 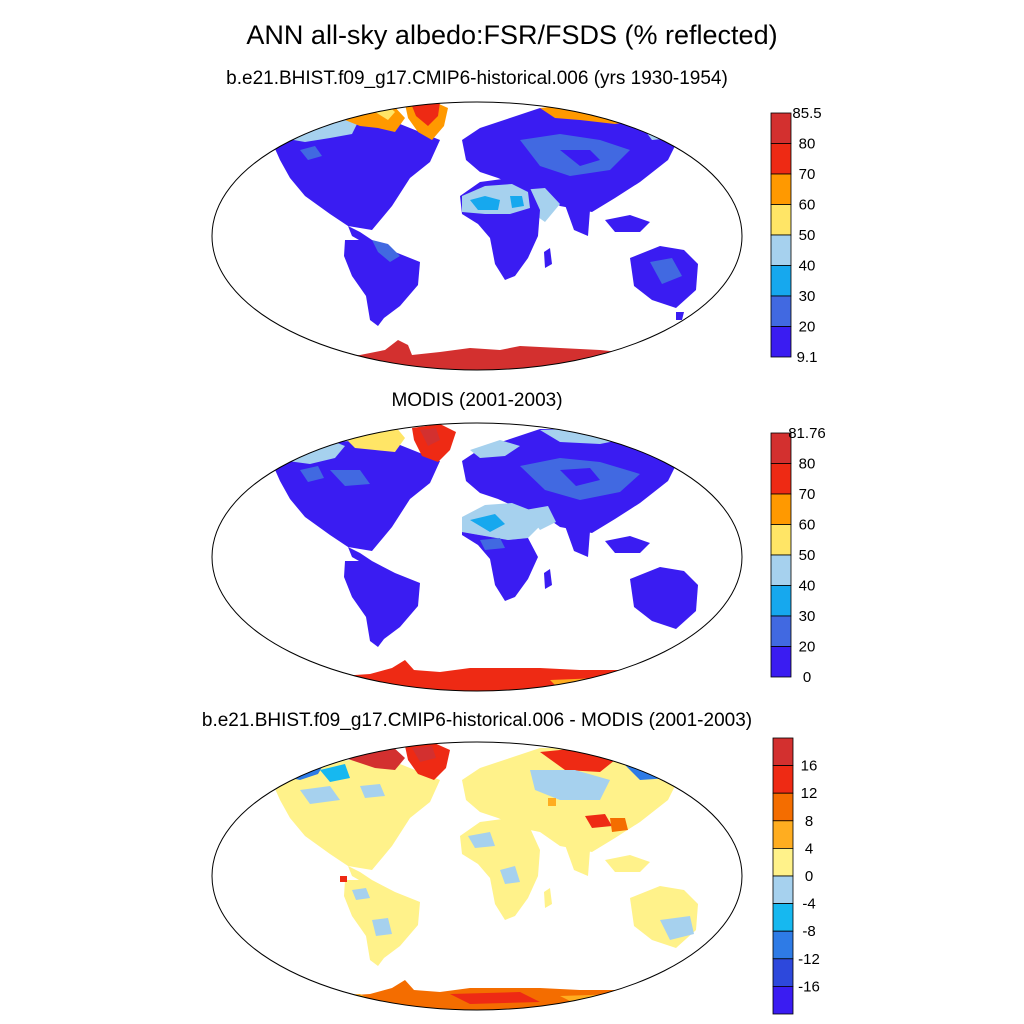 What do you see at coordinates (807, 357) in the screenshot?
I see `colorbar-label: 9.1` at bounding box center [807, 357].